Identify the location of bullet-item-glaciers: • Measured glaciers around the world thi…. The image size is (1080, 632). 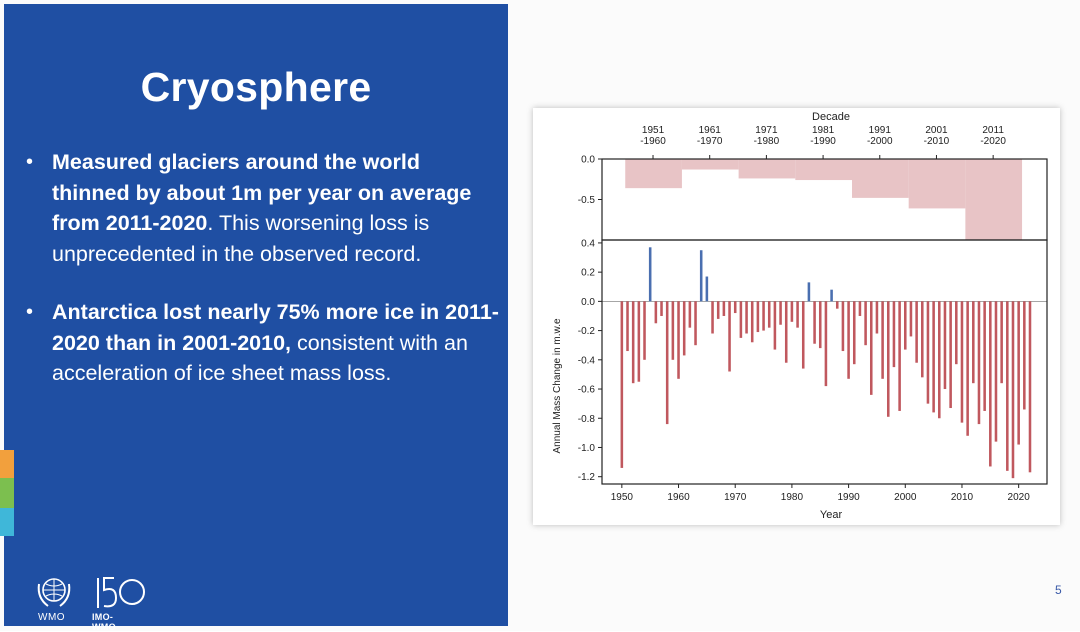
(263, 208).